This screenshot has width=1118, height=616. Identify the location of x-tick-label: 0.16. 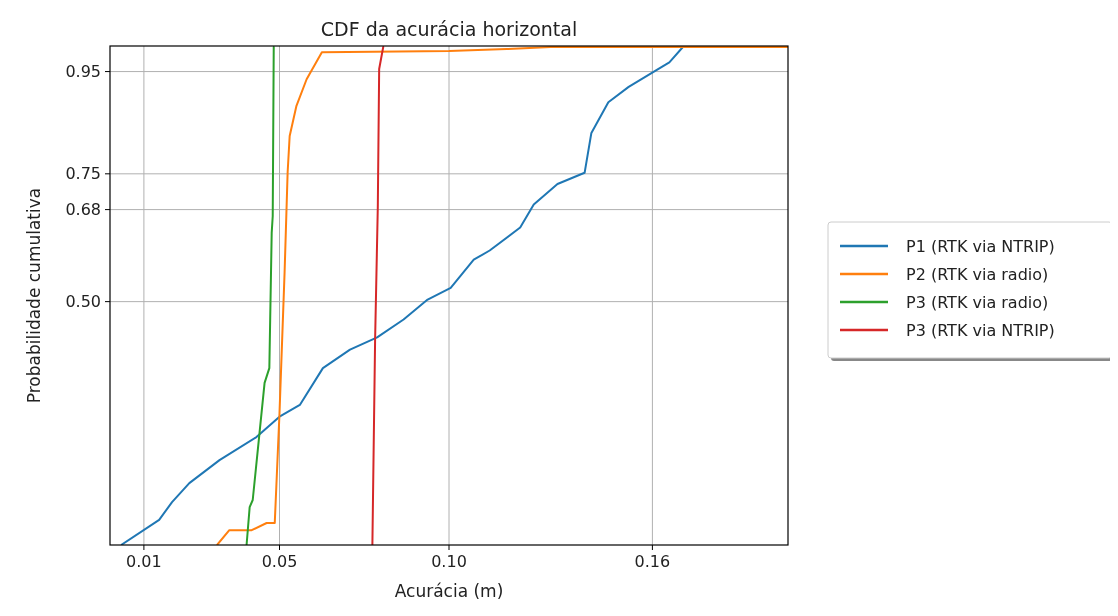
(652, 561).